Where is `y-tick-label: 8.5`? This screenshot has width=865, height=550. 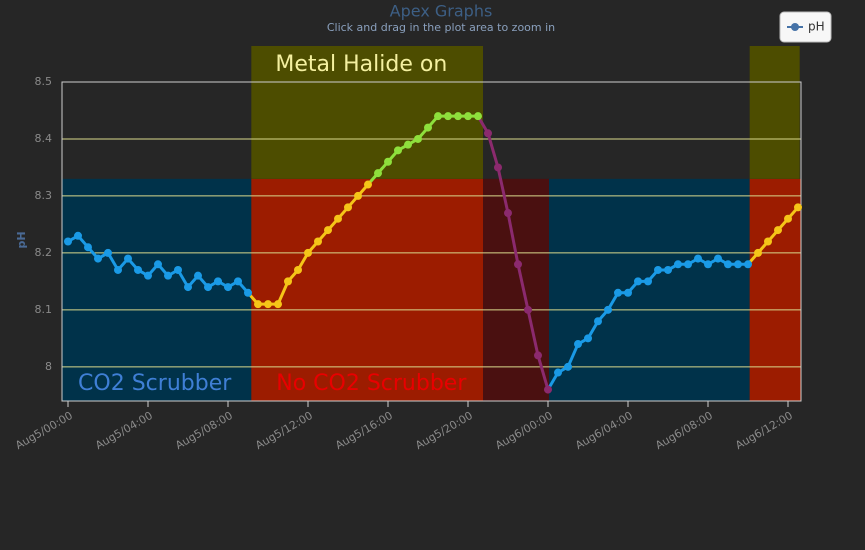 y-tick-label: 8.5 is located at coordinates (44, 81).